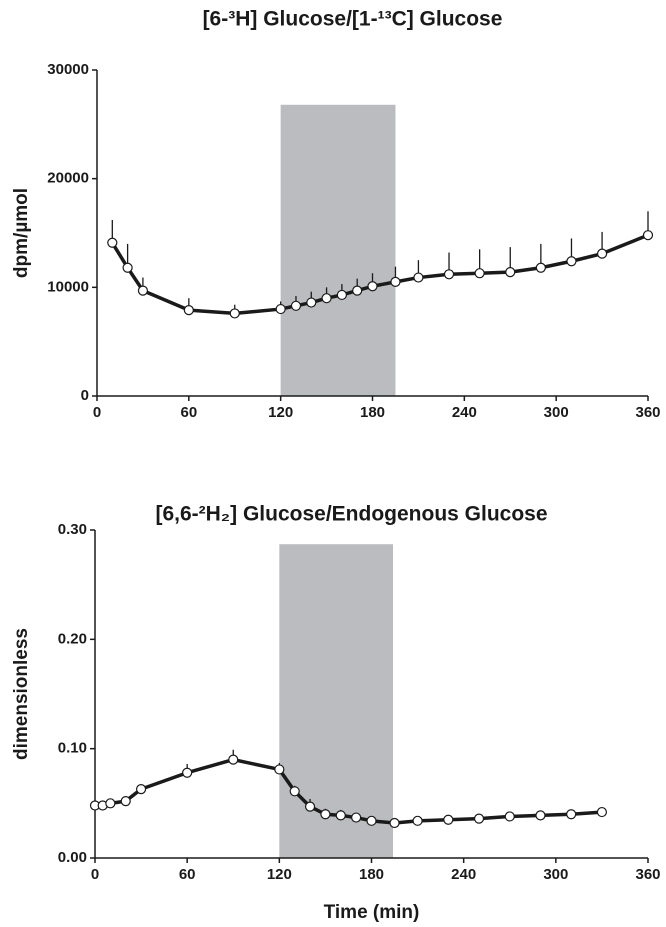  I want to click on y-tick-label: 0, so click(85, 395).